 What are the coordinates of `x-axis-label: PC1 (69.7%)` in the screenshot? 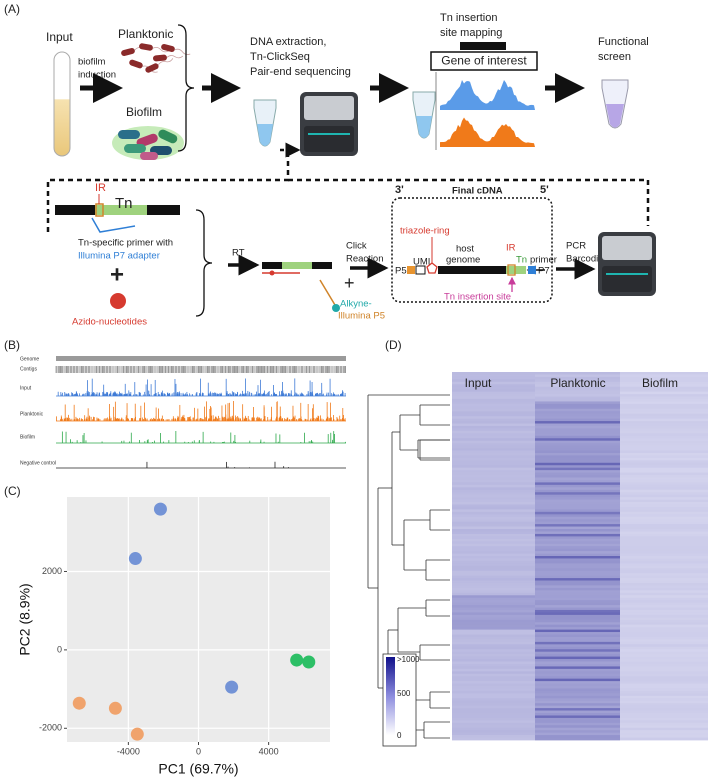 It's located at (198, 769).